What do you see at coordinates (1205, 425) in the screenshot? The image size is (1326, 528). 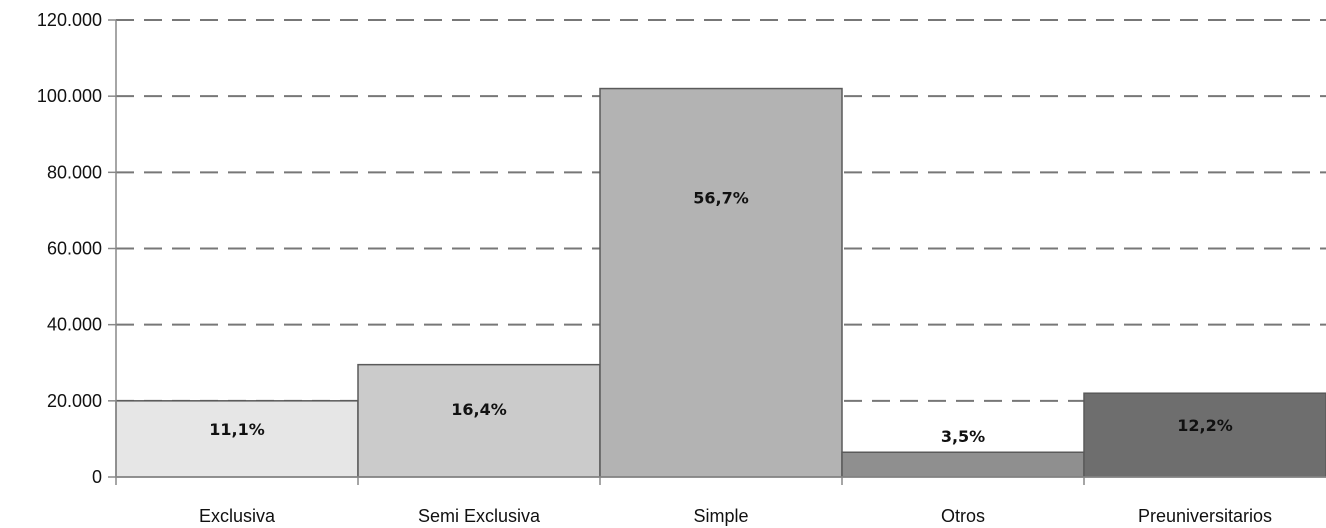 I see `data-label: 12,2%` at bounding box center [1205, 425].